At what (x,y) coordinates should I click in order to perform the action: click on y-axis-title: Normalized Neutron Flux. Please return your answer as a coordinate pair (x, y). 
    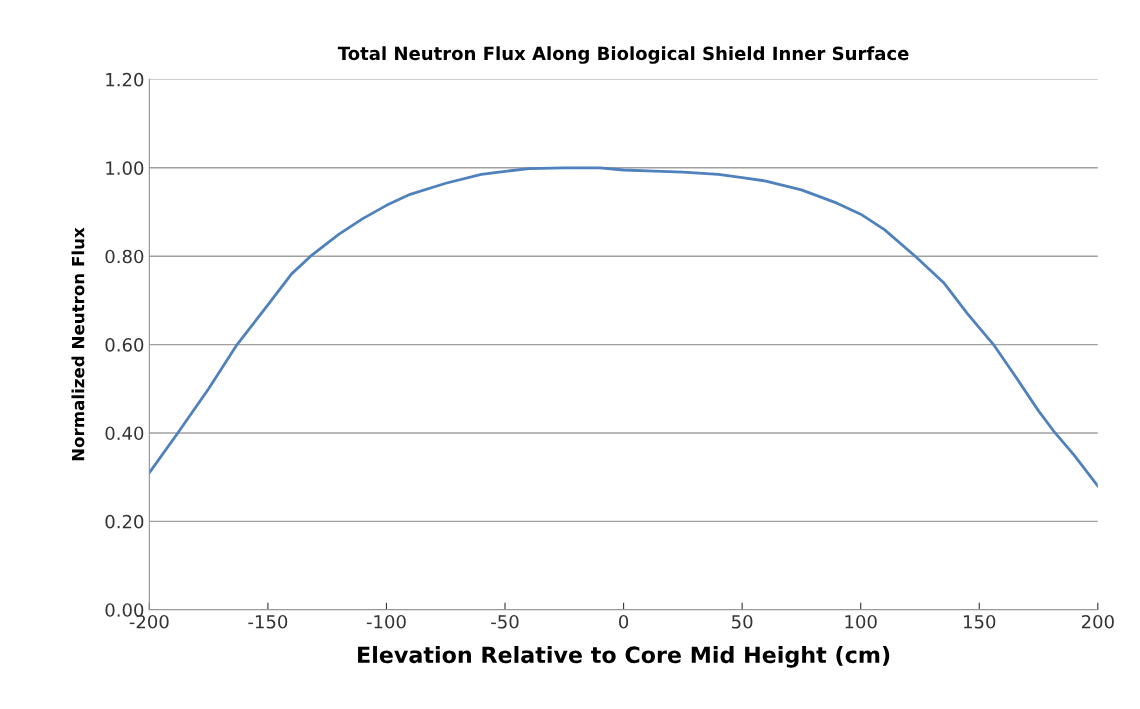
    Looking at the image, I should click on (78, 344).